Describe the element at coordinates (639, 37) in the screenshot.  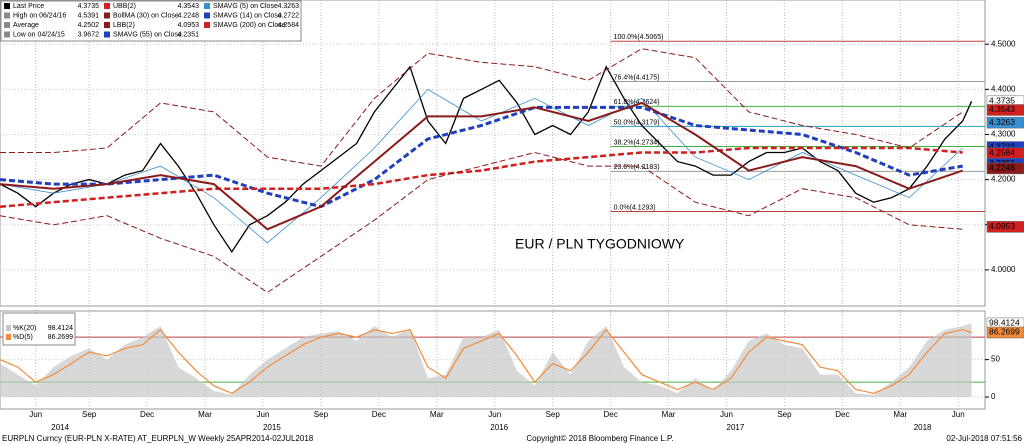
I see `fib-label: 100.0%(4.5065)` at that location.